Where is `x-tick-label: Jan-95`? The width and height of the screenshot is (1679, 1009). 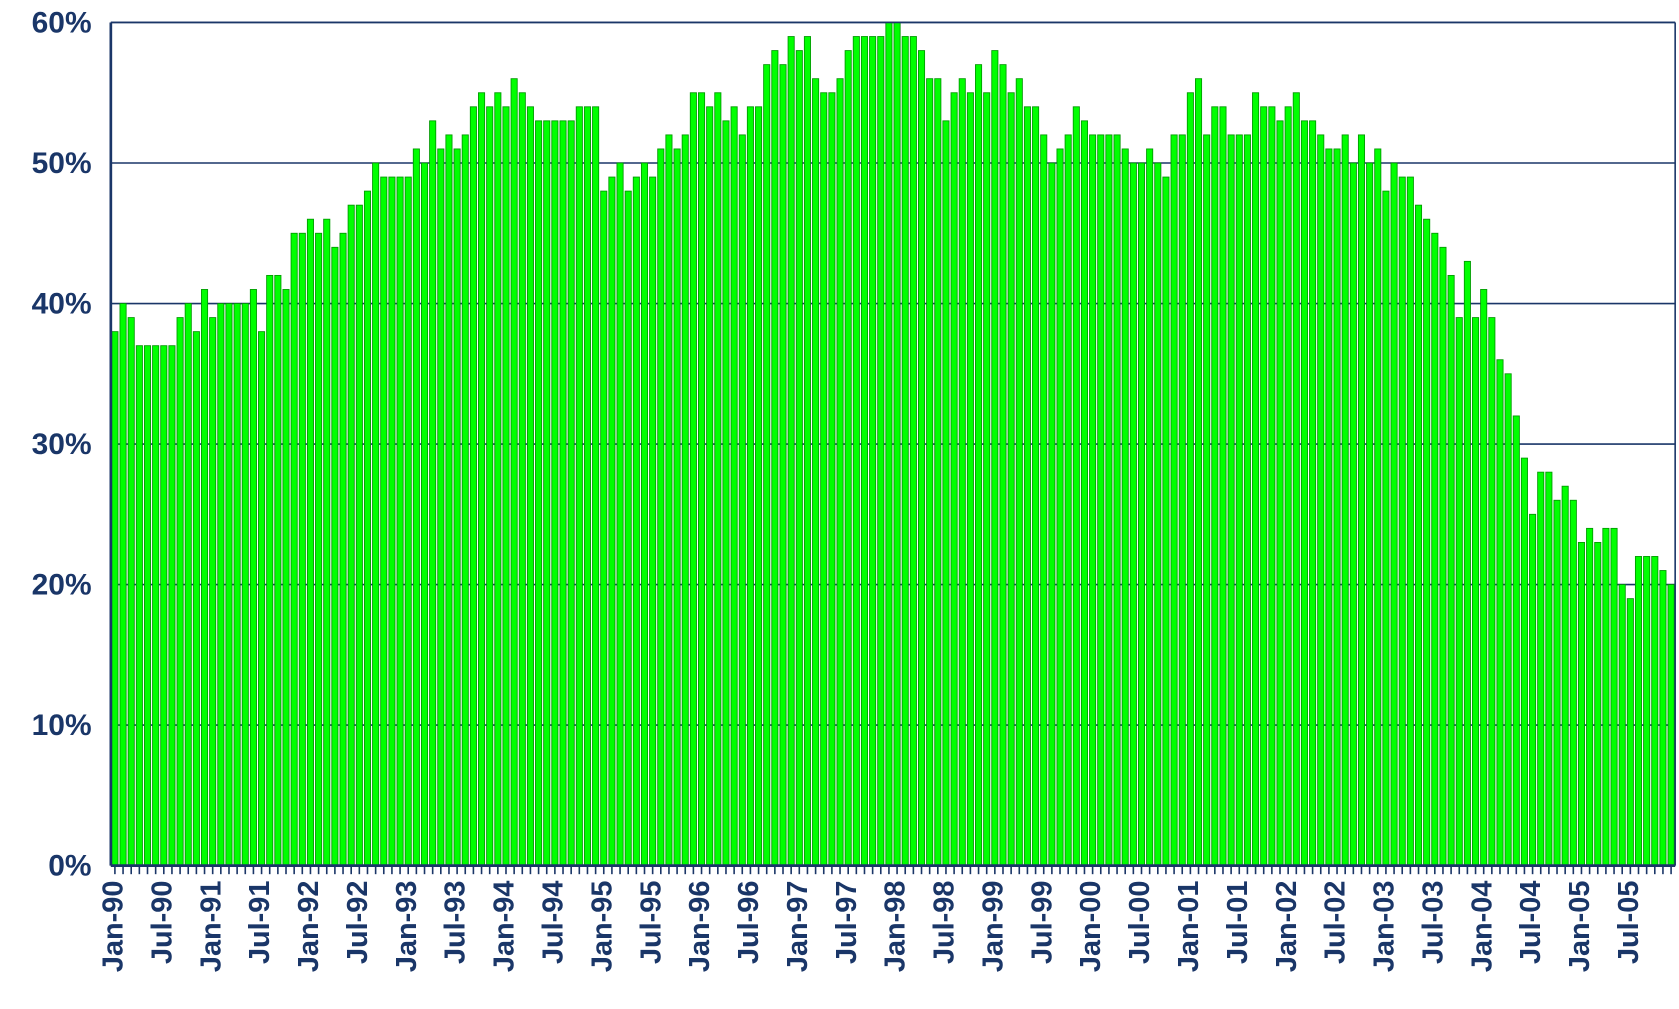 x-tick-label: Jan-95 is located at coordinates (602, 927).